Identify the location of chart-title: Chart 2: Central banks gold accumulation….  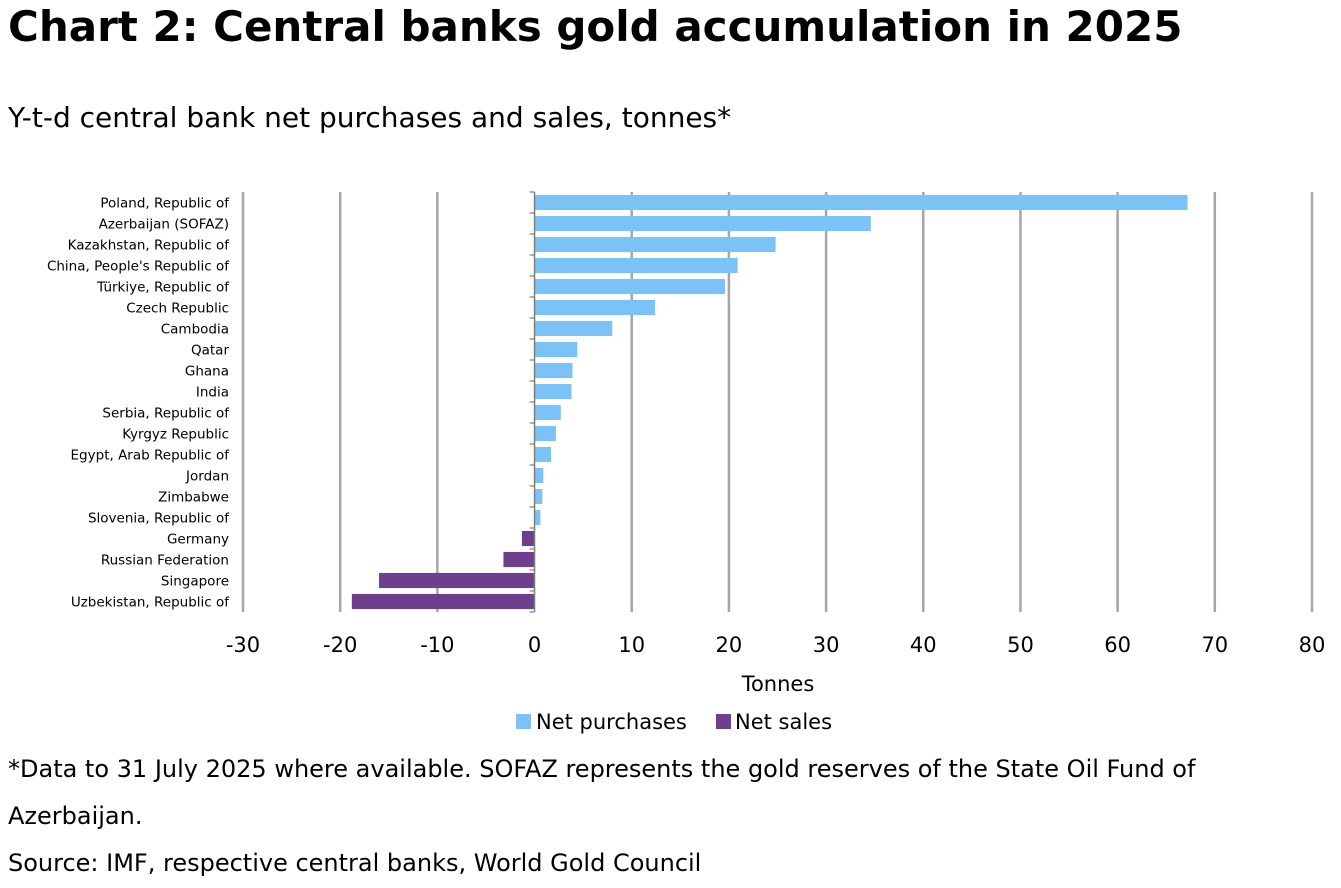
(595, 26).